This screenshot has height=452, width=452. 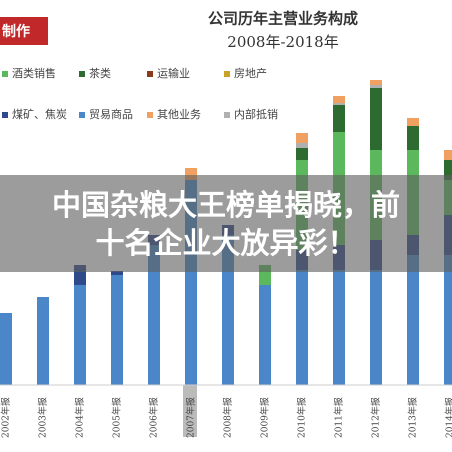 What do you see at coordinates (265, 417) in the screenshot?
I see `x-tick-label: 2009年报` at bounding box center [265, 417].